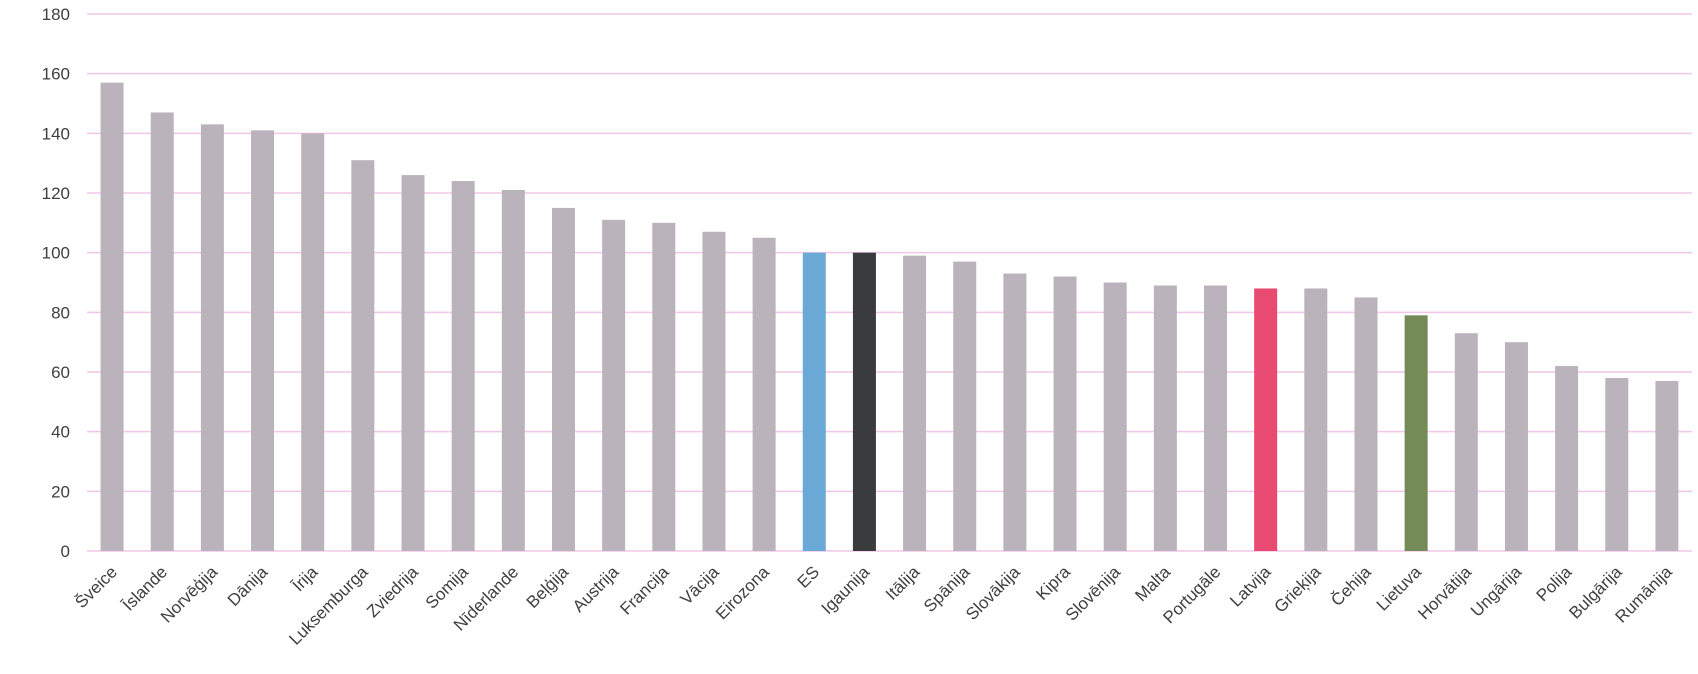 The width and height of the screenshot is (1698, 674). What do you see at coordinates (60, 372) in the screenshot?
I see `y-tick-label-60: 60` at bounding box center [60, 372].